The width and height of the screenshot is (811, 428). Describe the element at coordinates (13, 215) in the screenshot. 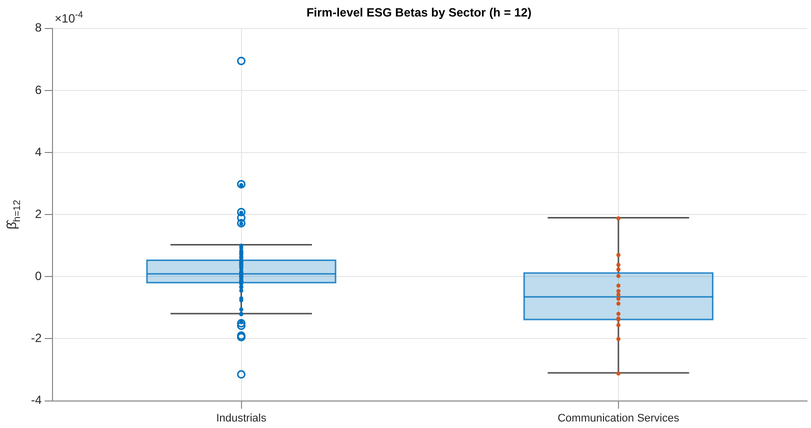

I see `y-axis-title: β̂h=12` at that location.